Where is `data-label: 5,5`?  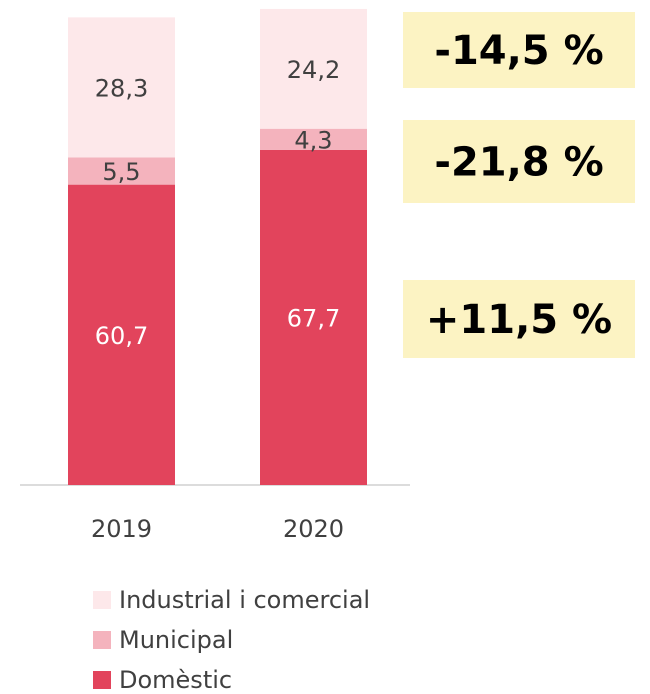
data-label: 5,5 is located at coordinates (121, 172).